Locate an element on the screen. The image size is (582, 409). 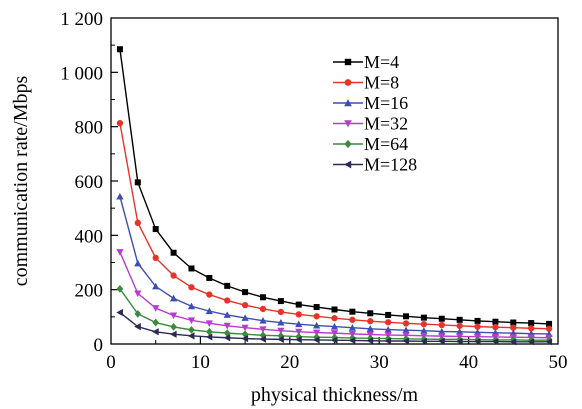
chart-legend: M=4M=8M=16M=32M=64M=128 is located at coordinates (375, 113).